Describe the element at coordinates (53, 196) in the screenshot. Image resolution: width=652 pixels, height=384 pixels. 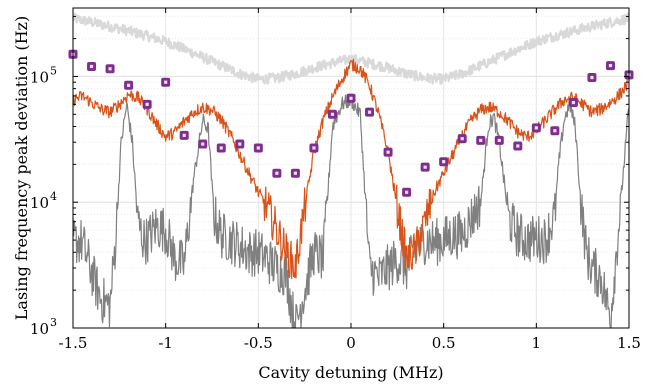
I see `y-tick-label-exponent: 4` at that location.